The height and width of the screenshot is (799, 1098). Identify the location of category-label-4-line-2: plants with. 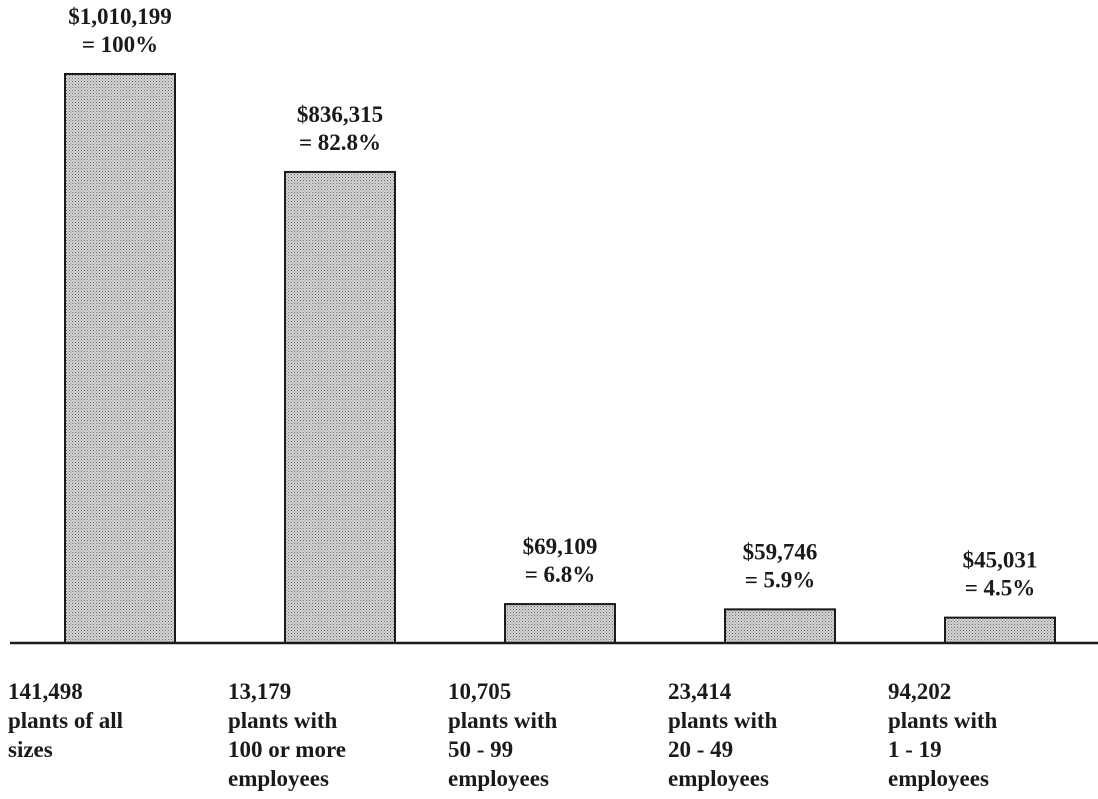
(722, 720).